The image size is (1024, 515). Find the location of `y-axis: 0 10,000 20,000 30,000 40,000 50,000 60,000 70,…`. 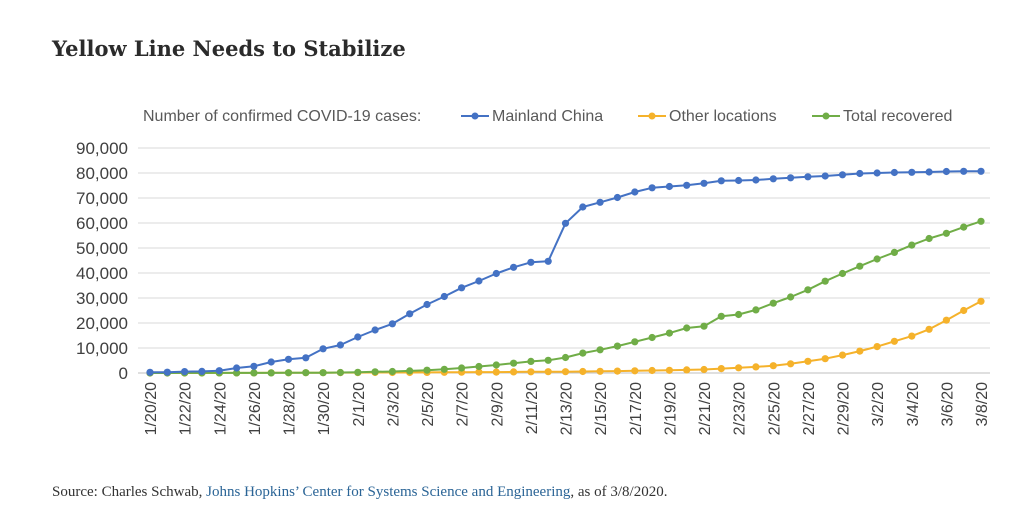

y-axis: 0 10,000 20,000 30,000 40,000 50,000 60,000 70,… is located at coordinates (102, 261).